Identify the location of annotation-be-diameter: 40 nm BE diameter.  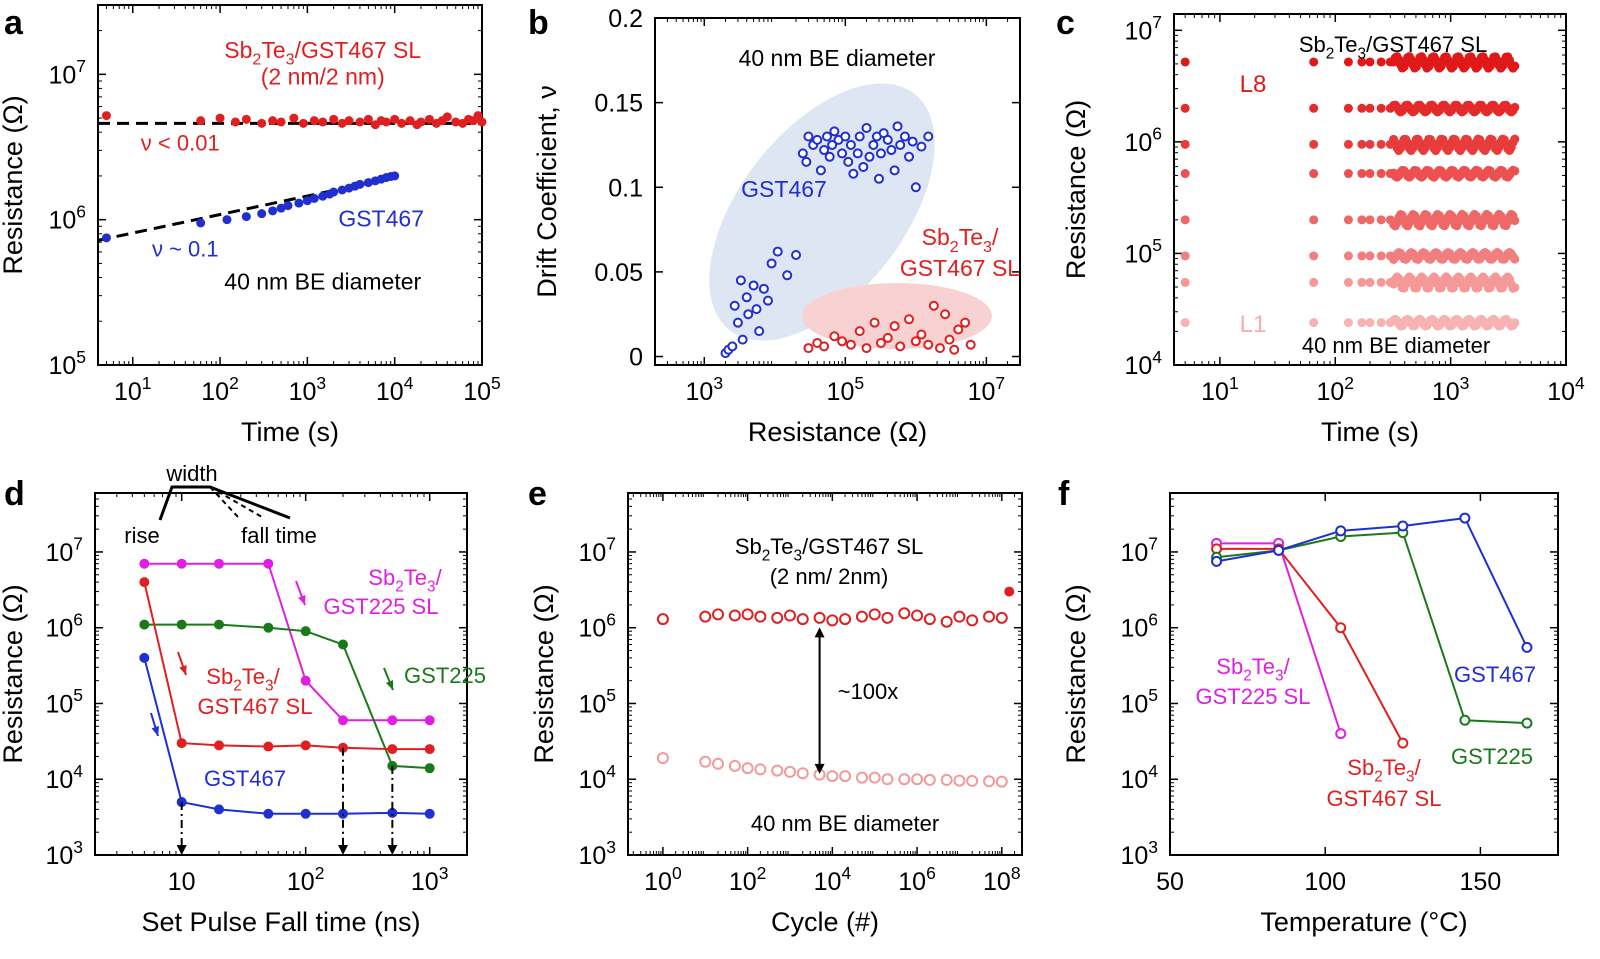
(322, 282).